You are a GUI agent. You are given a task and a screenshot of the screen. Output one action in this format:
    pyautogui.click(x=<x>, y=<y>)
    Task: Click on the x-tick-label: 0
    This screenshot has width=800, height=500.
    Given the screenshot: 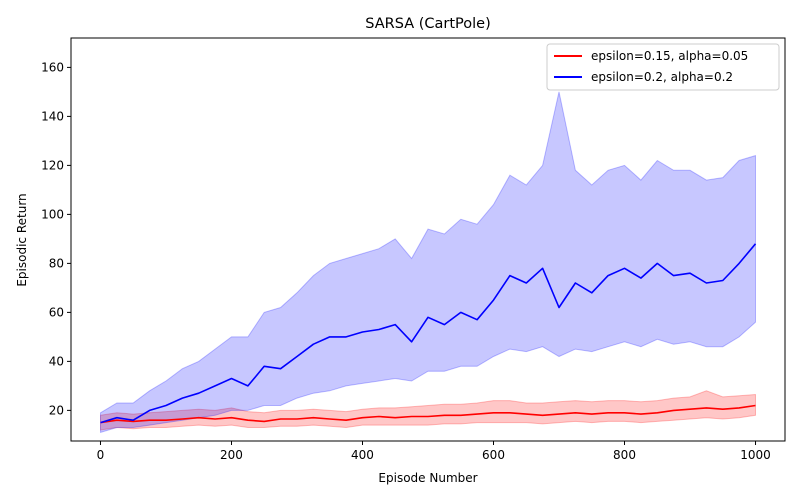 What is the action you would take?
    pyautogui.click(x=101, y=455)
    